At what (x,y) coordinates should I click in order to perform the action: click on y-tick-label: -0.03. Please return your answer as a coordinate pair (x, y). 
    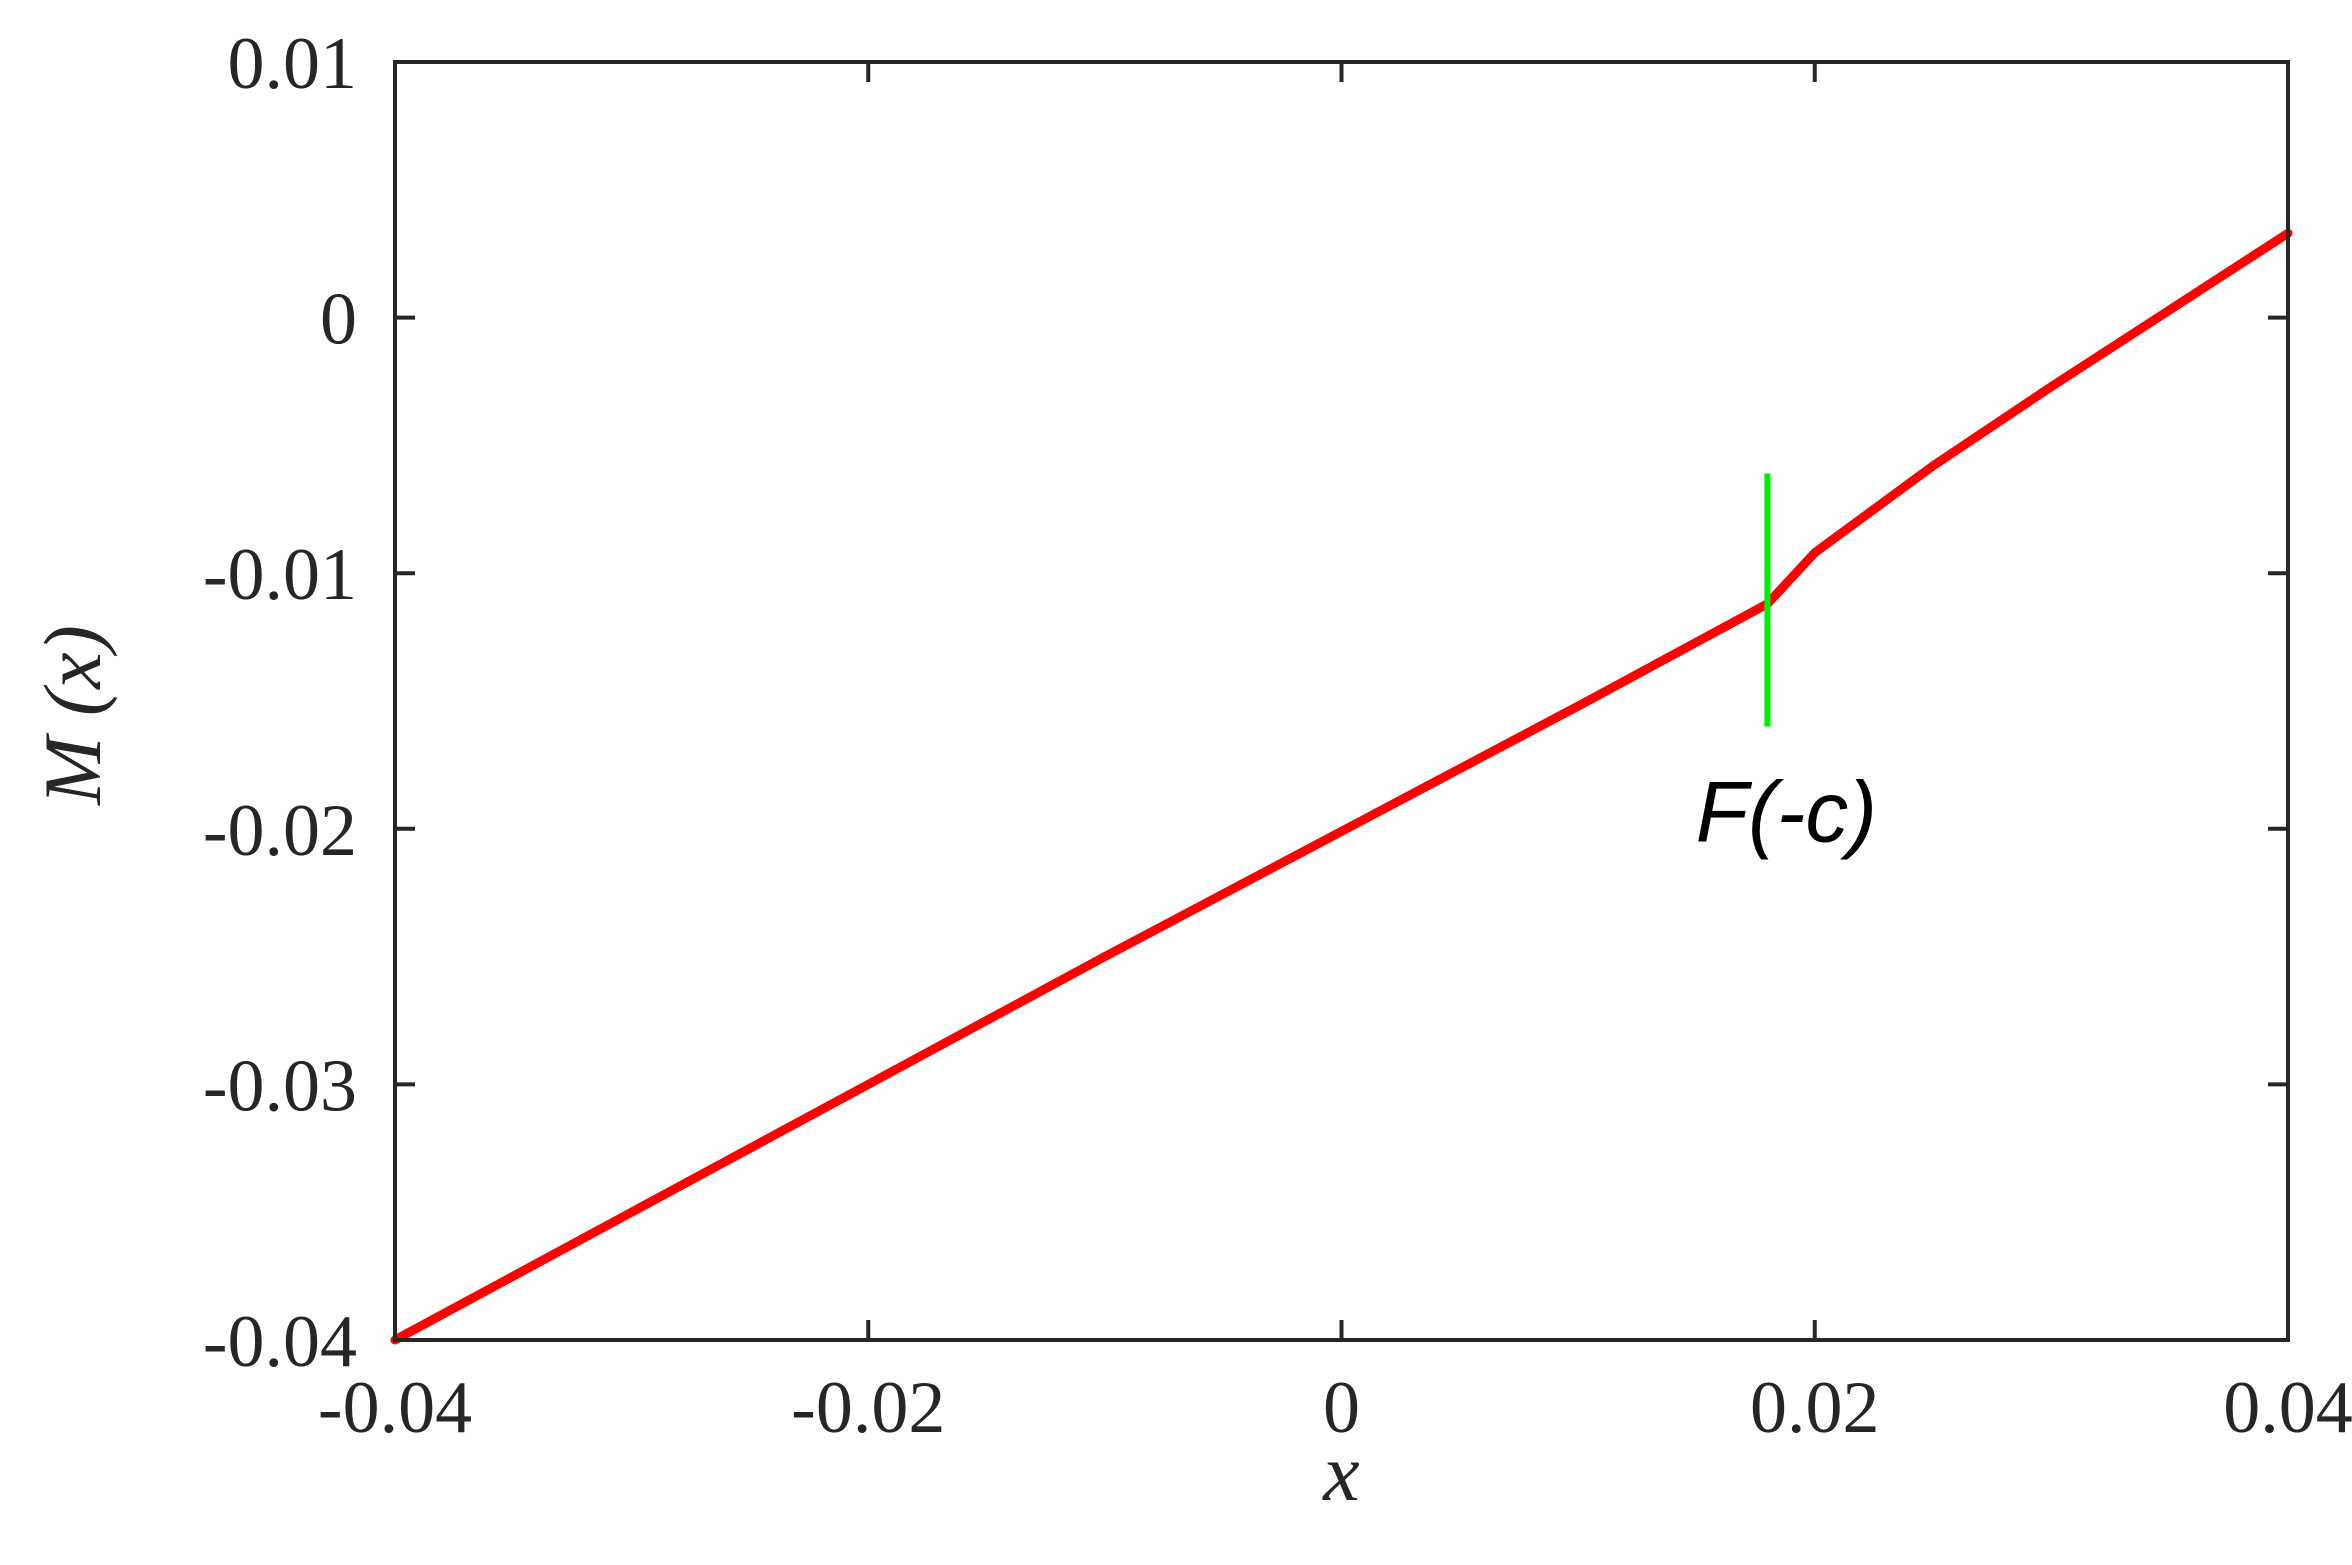
    Looking at the image, I should click on (280, 1086).